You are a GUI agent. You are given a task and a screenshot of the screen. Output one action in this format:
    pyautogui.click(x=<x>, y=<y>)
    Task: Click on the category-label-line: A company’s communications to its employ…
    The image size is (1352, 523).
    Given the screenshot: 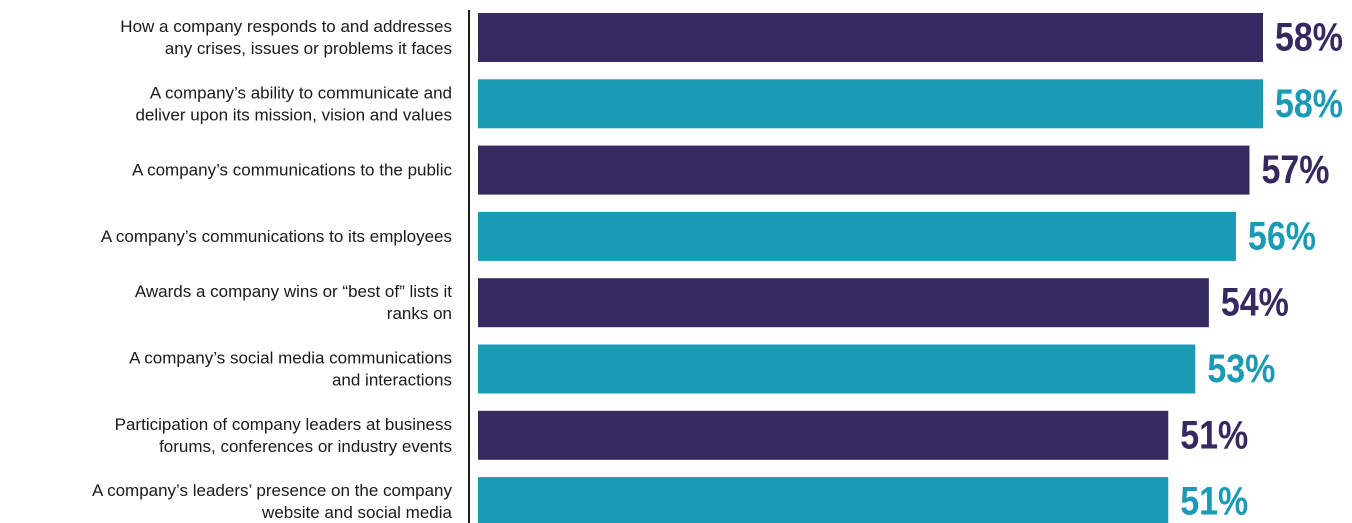 What is the action you would take?
    pyautogui.click(x=276, y=236)
    